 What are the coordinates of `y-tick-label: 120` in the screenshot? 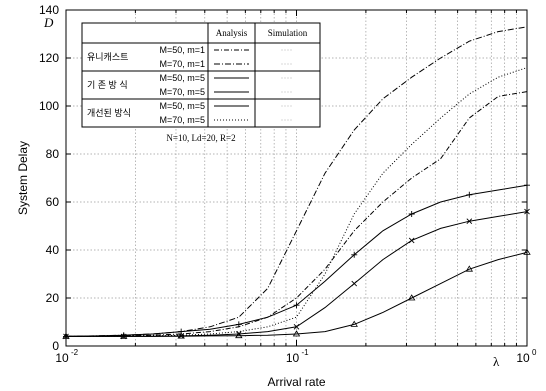 It's located at (49, 58).